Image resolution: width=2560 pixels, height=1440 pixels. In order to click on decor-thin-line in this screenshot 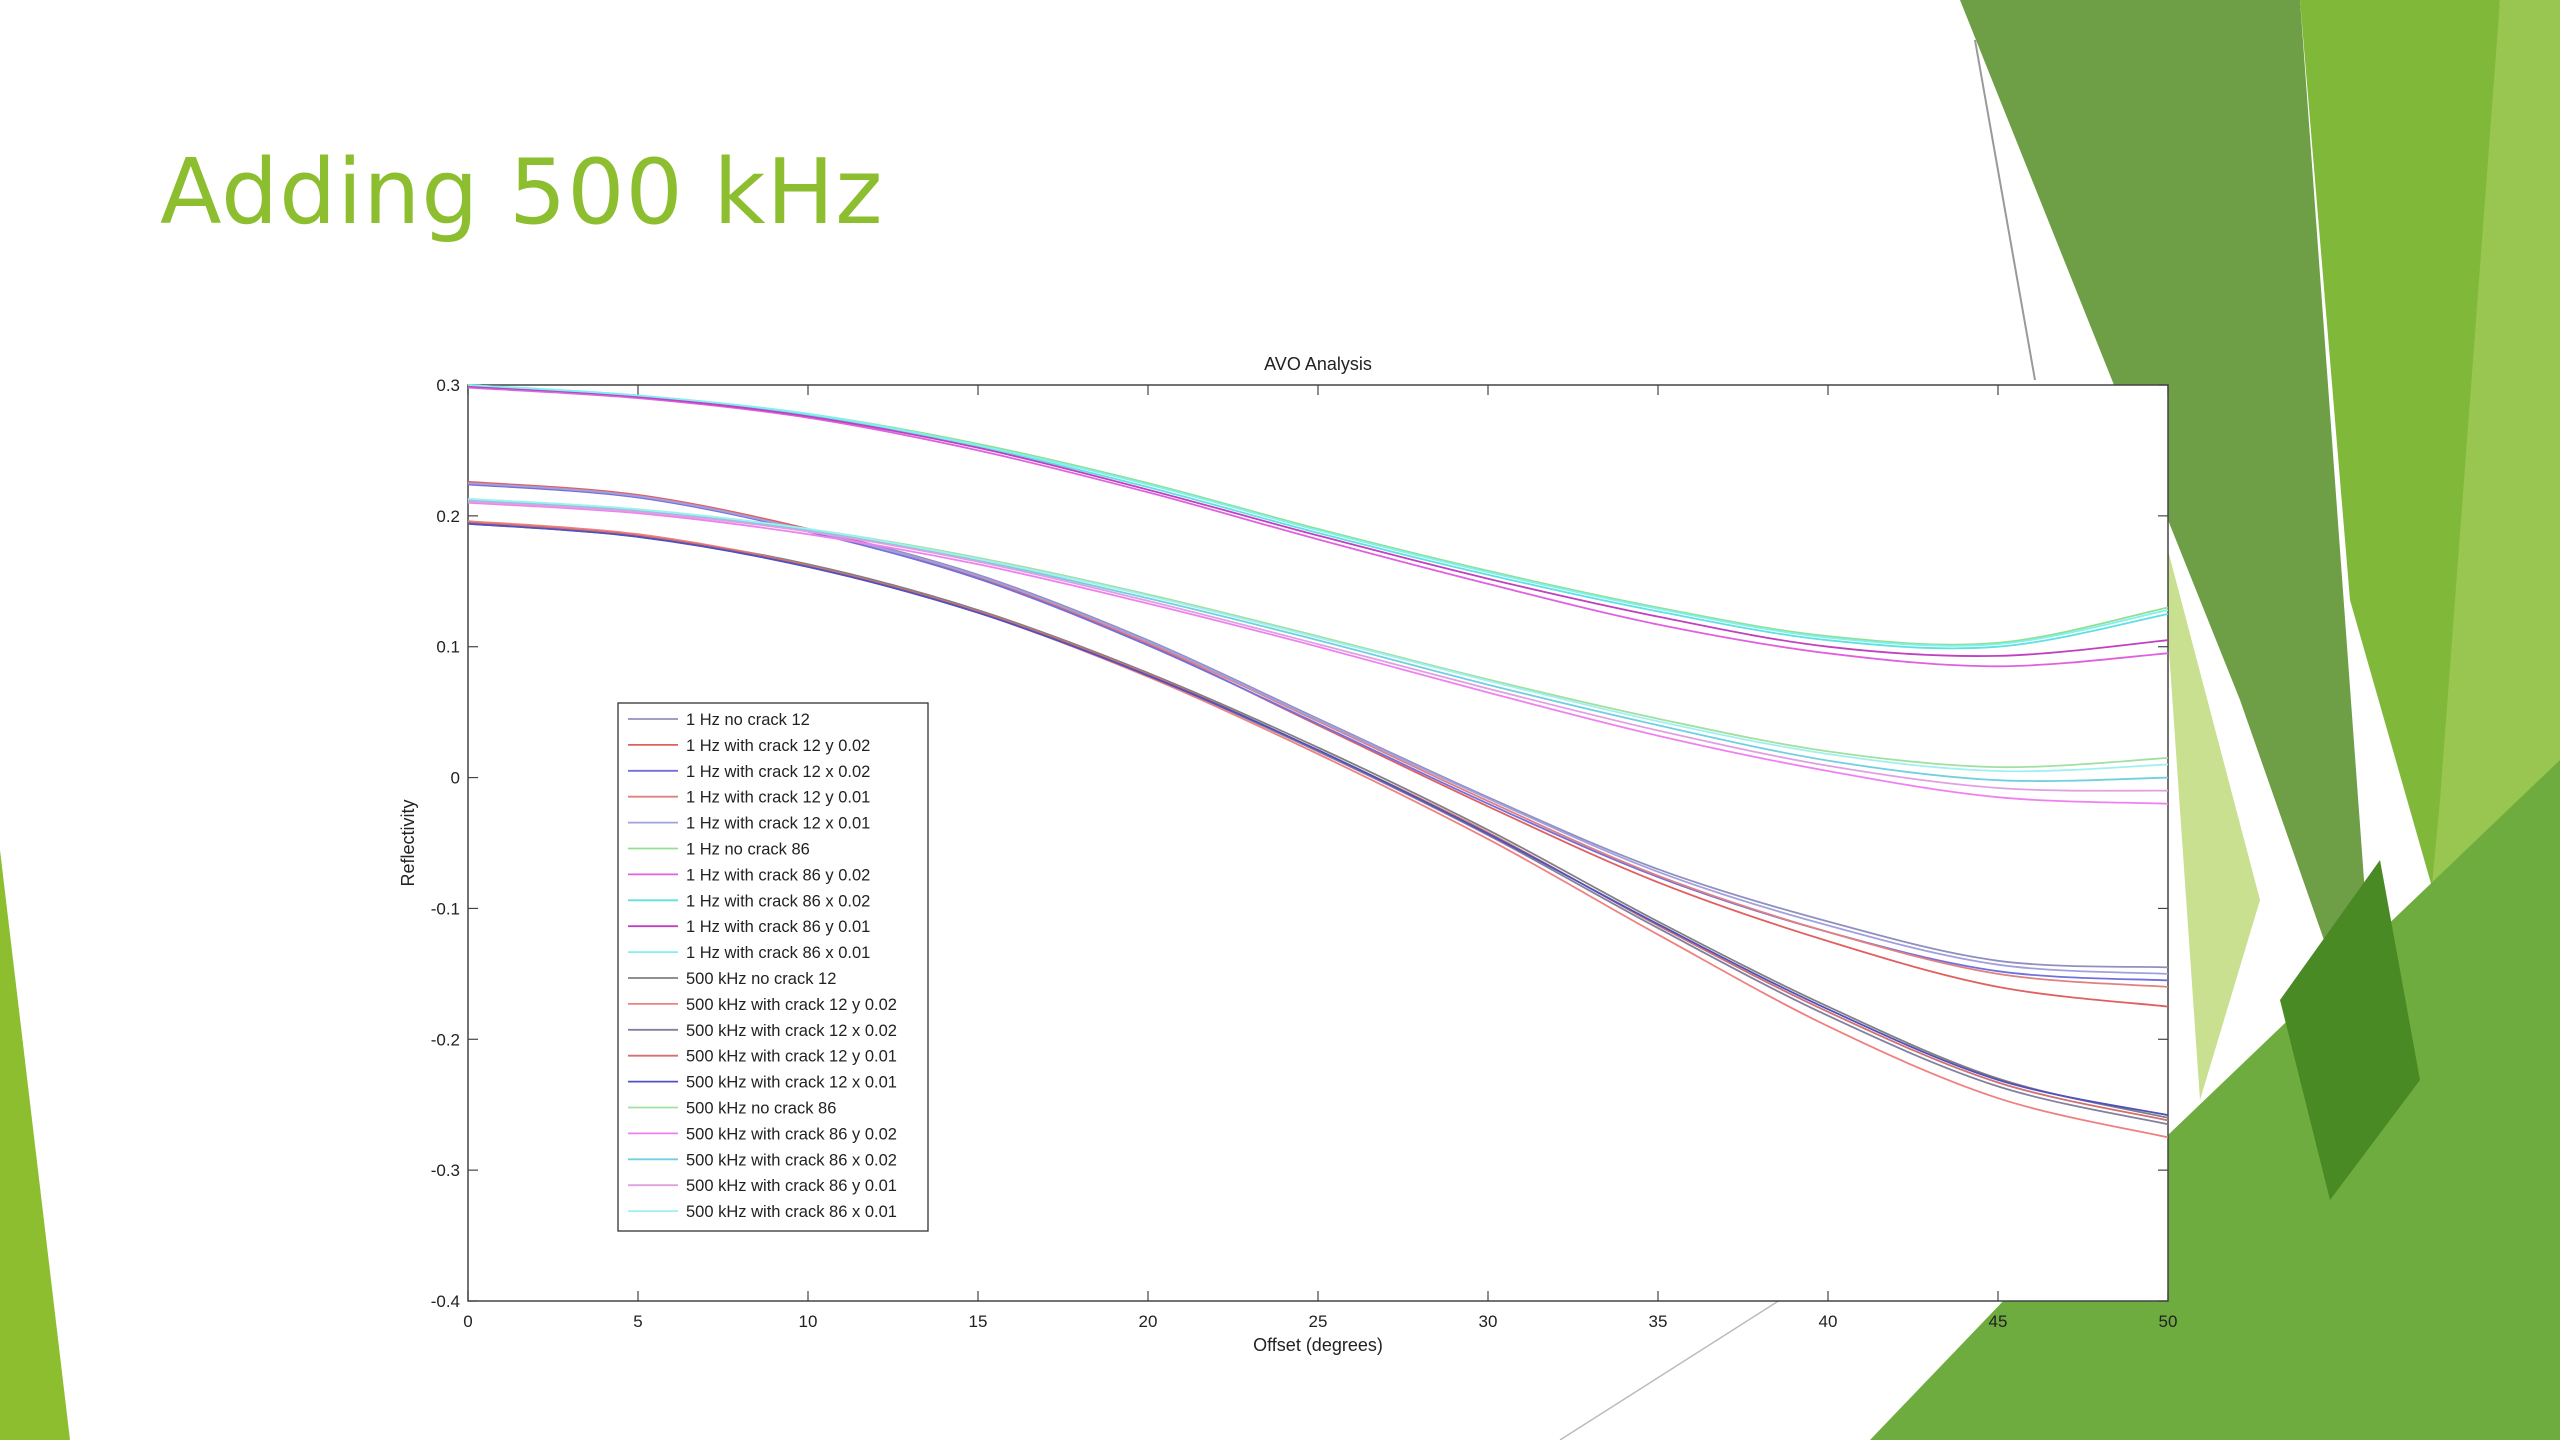, I will do `click(2005, 210)`.